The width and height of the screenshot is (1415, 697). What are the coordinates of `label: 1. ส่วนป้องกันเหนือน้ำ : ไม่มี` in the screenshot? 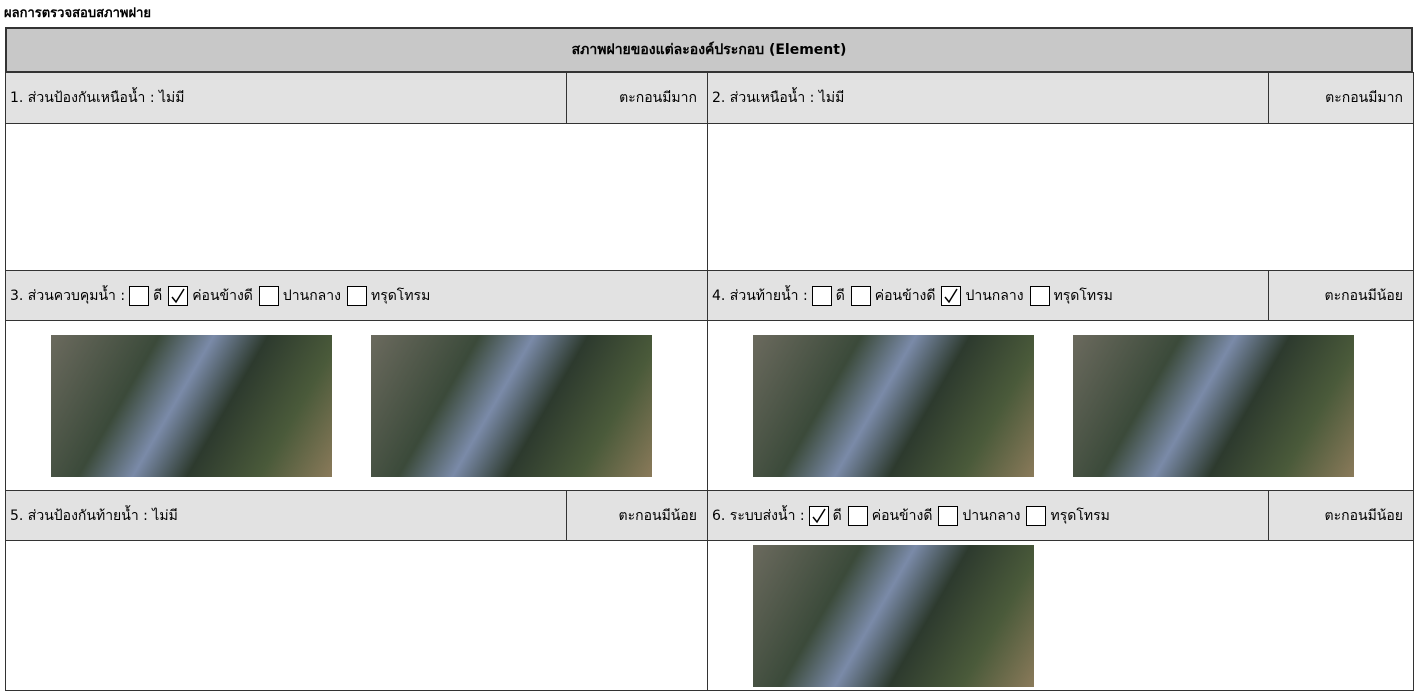 It's located at (97, 98).